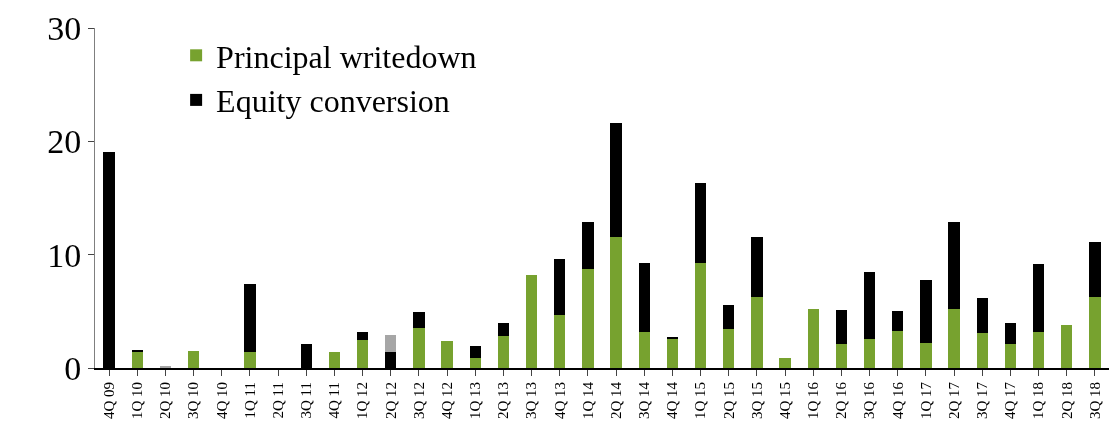 This screenshot has height=436, width=1119. I want to click on legend-label: Principal writedown, so click(346, 56).